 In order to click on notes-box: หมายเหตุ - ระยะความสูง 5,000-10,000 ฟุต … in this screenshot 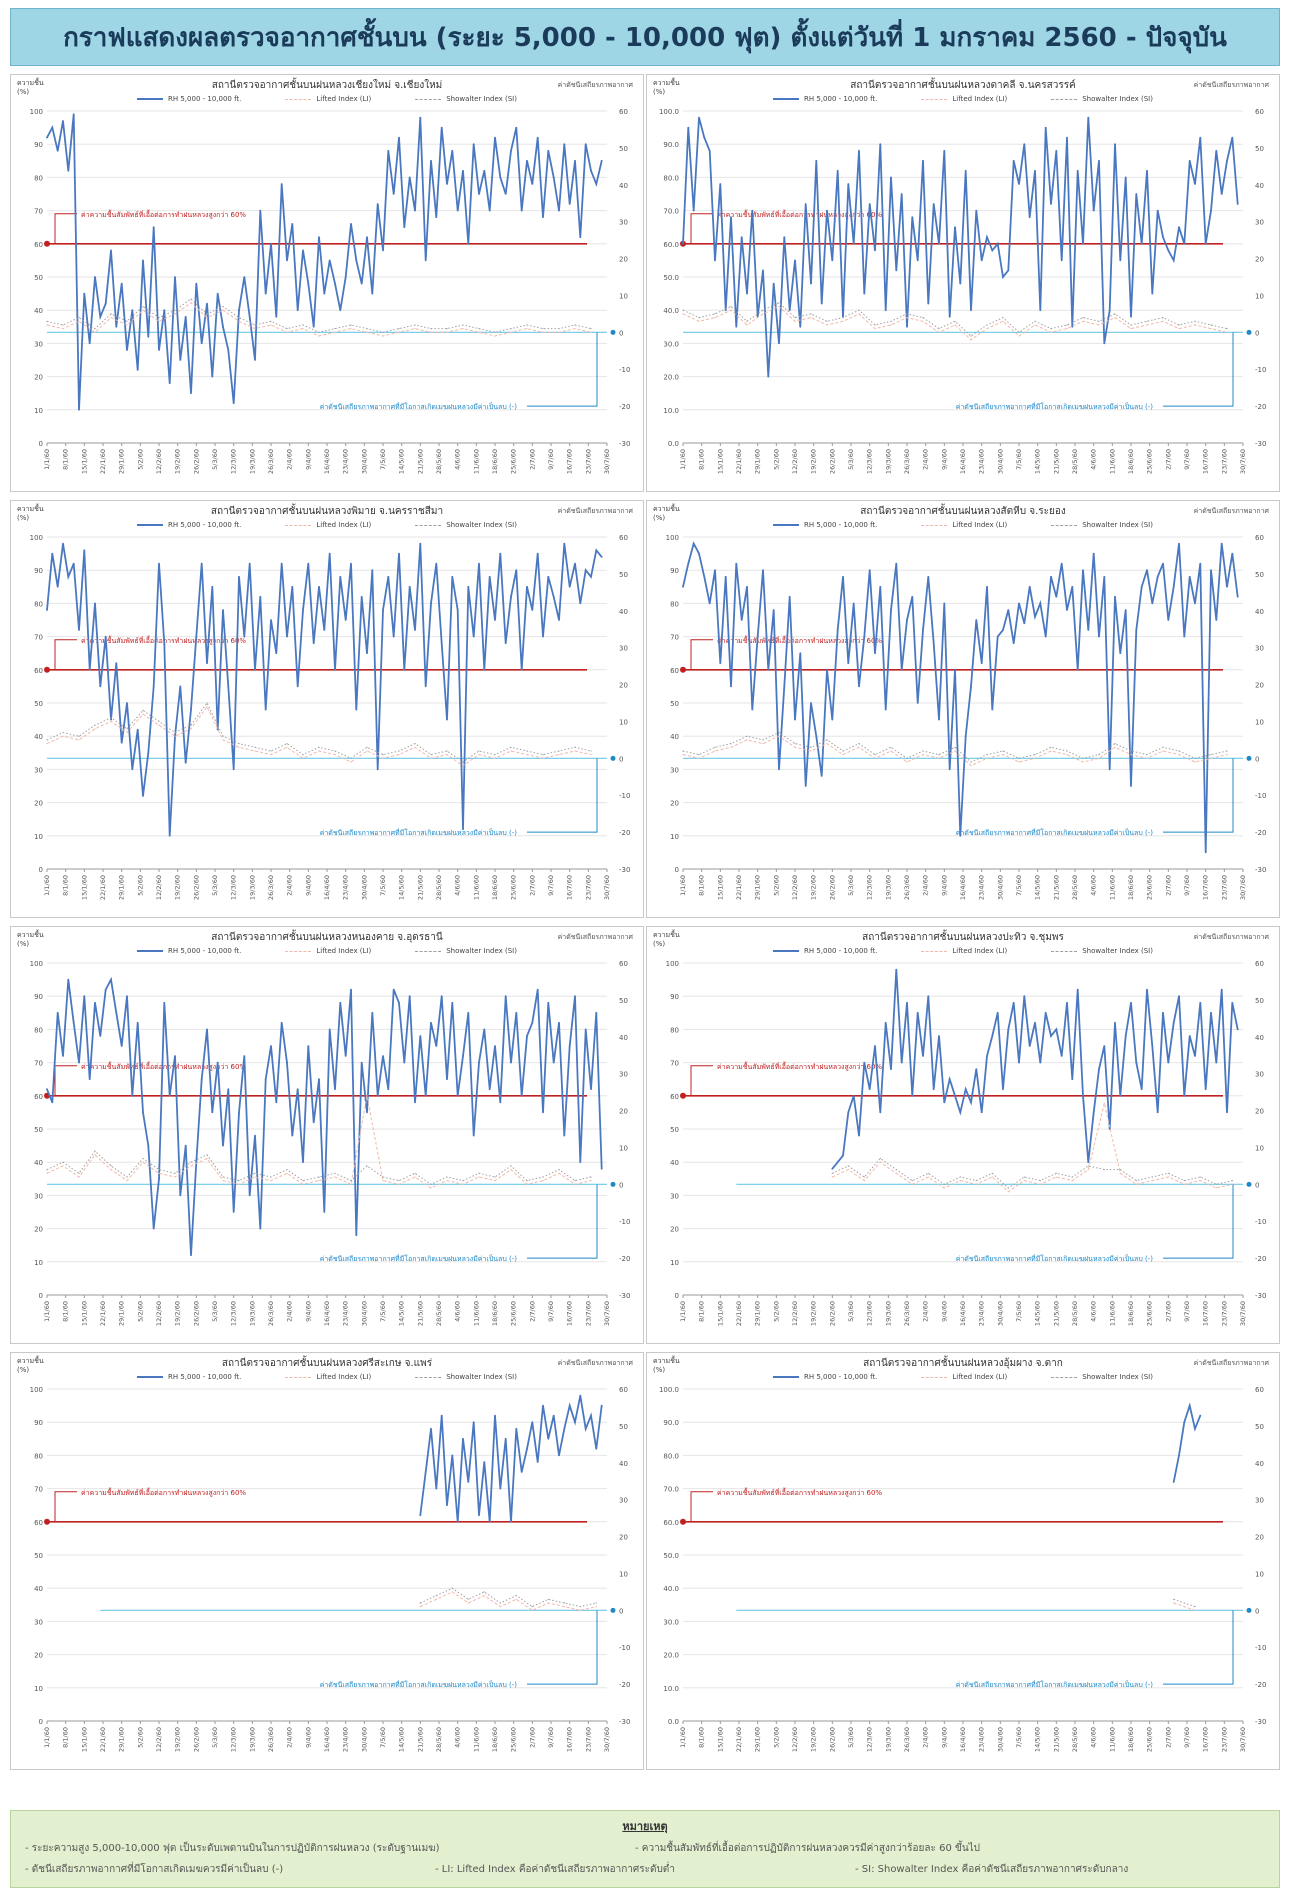, I will do `click(645, 1849)`.